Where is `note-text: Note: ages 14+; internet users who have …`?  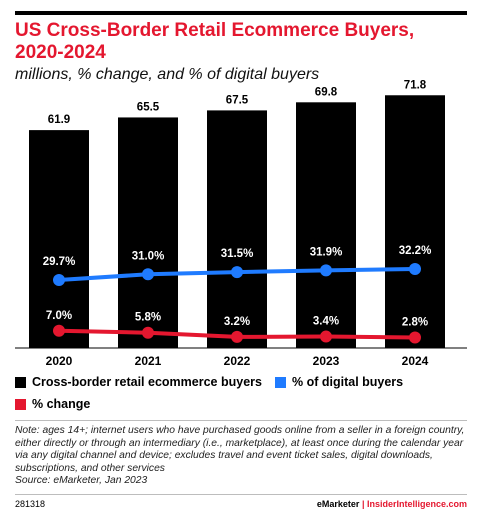 note-text: Note: ages 14+; internet users who have … is located at coordinates (240, 449).